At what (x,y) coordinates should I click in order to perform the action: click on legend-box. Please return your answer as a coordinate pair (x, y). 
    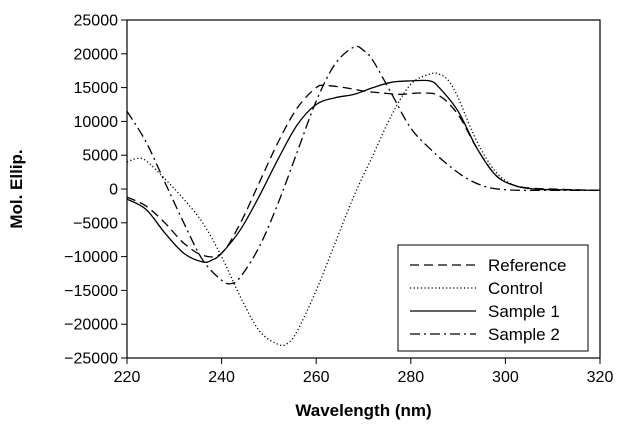
    Looking at the image, I should click on (493, 298).